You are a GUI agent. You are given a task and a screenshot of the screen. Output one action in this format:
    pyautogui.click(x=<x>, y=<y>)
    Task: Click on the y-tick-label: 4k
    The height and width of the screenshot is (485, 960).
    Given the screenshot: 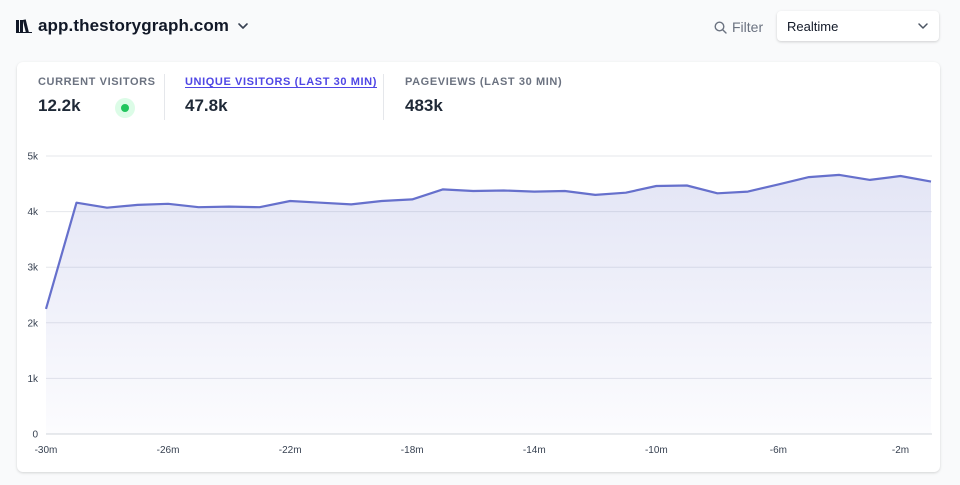 What is the action you would take?
    pyautogui.click(x=33, y=212)
    